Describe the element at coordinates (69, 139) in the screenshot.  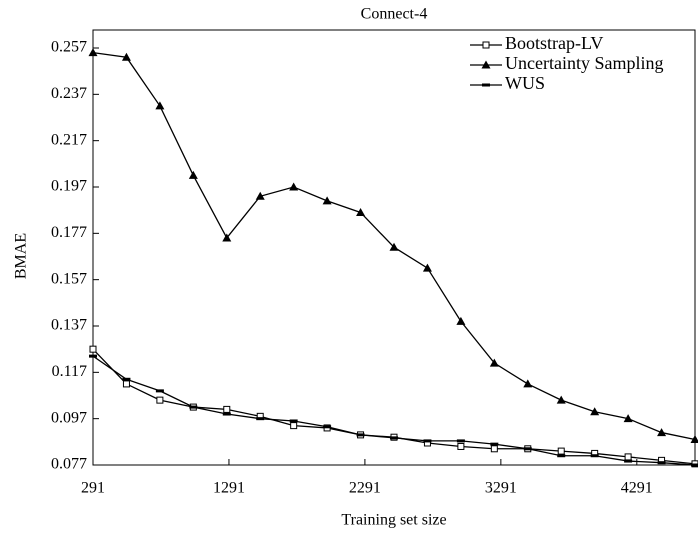
I see `y-tick-label: 0.217` at that location.